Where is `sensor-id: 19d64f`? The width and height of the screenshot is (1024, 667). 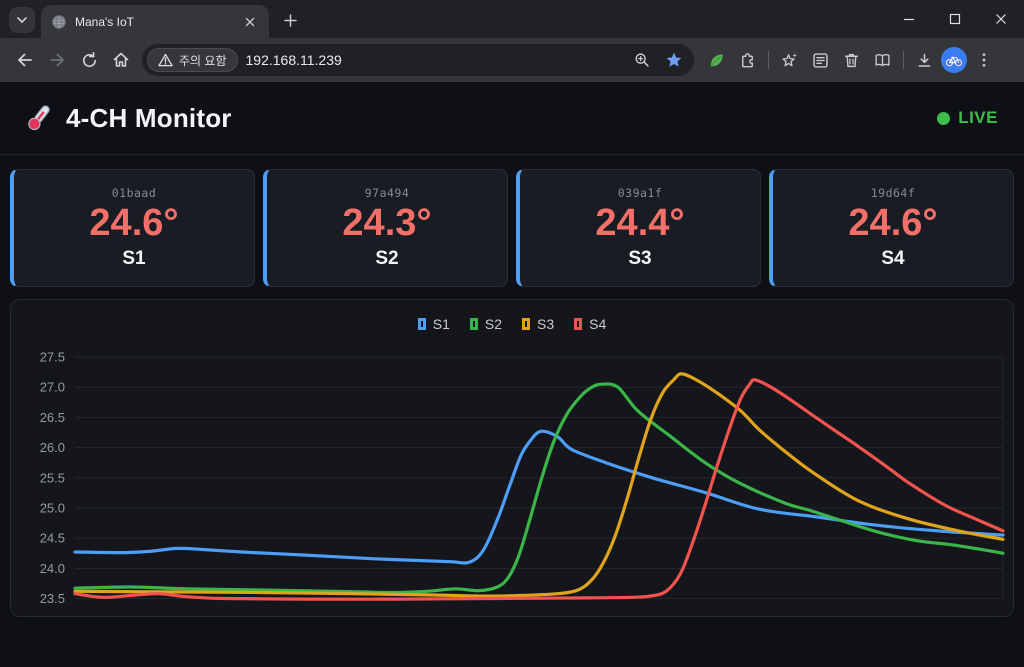
sensor-id: 19d64f is located at coordinates (893, 193).